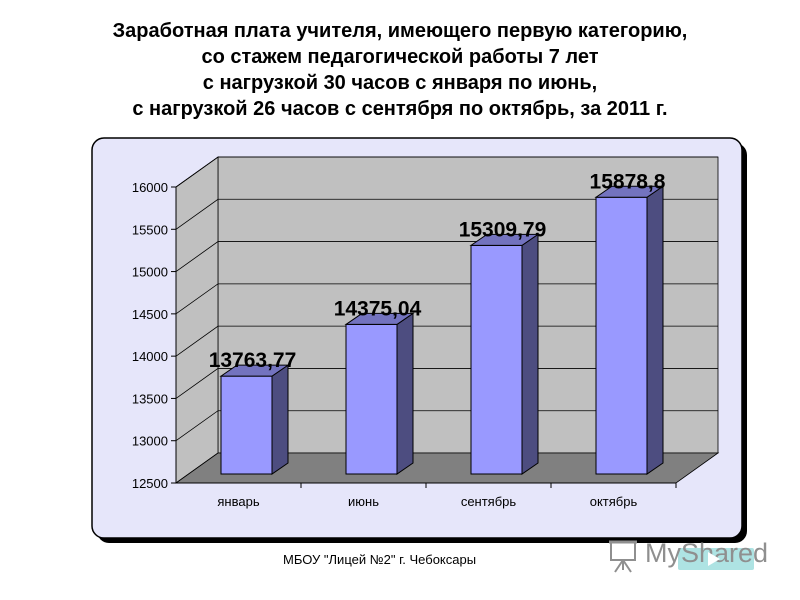  I want to click on y-tick-label: 14500, so click(150, 314).